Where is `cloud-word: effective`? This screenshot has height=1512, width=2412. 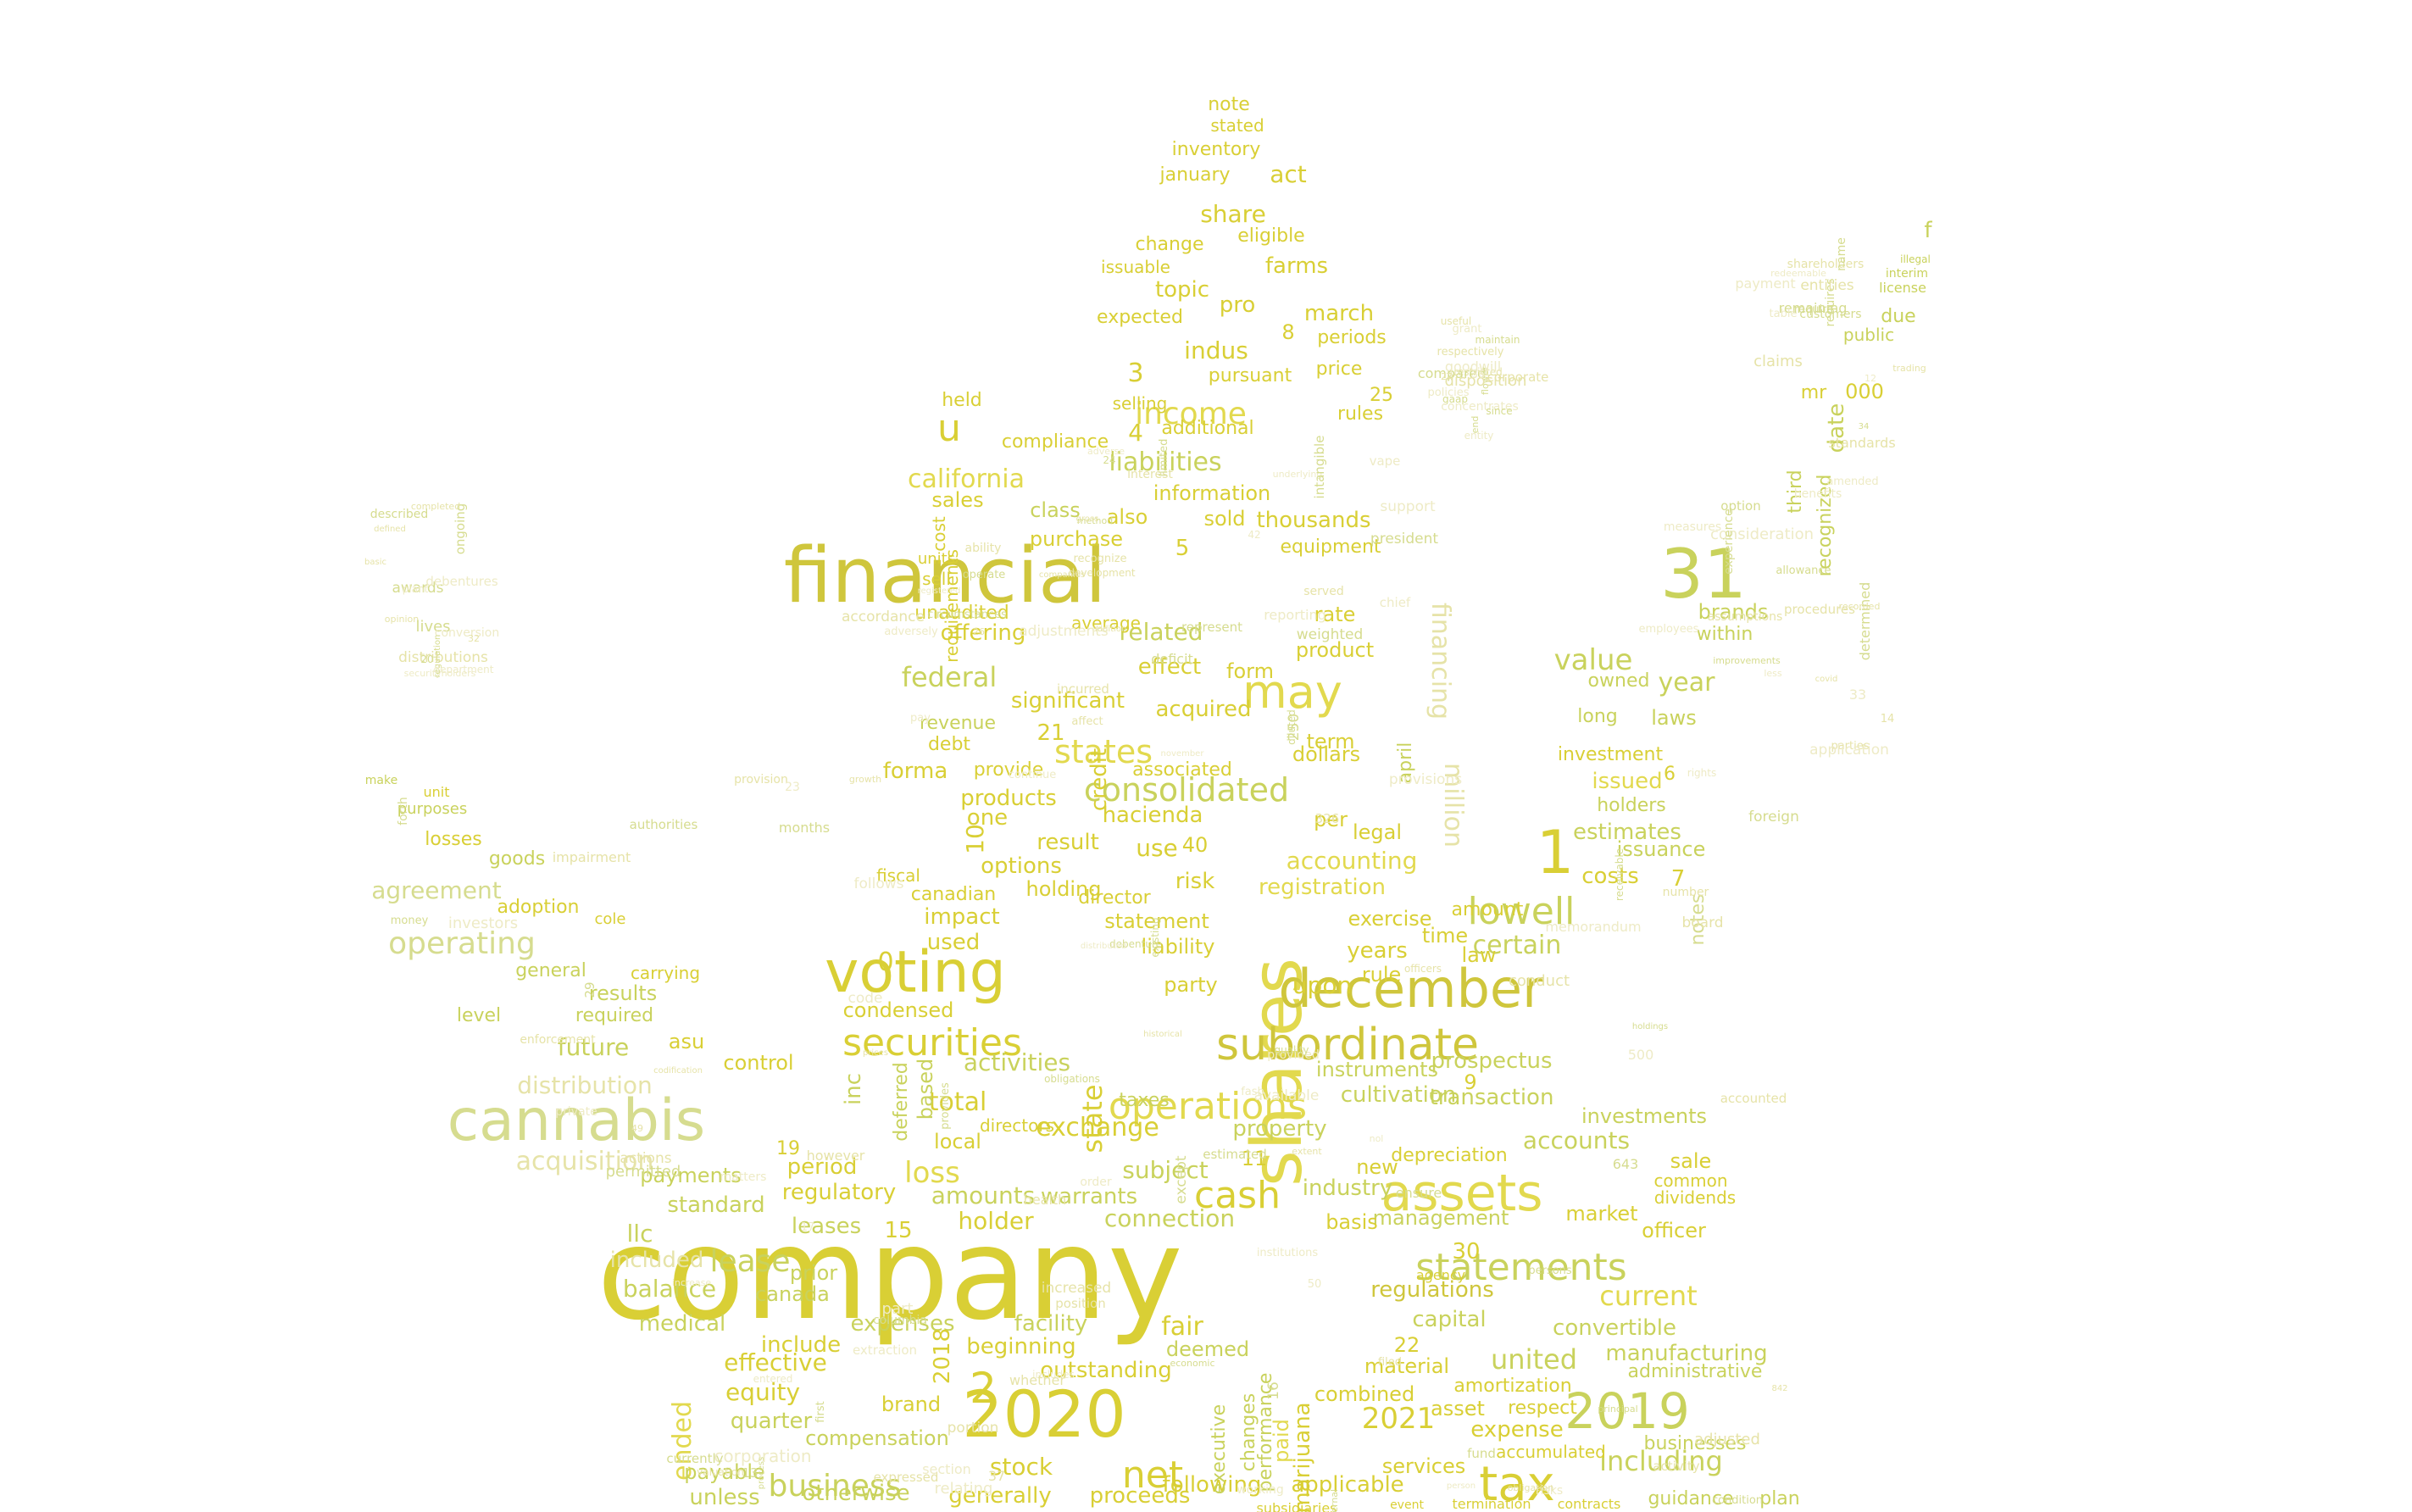 cloud-word: effective is located at coordinates (775, 1362).